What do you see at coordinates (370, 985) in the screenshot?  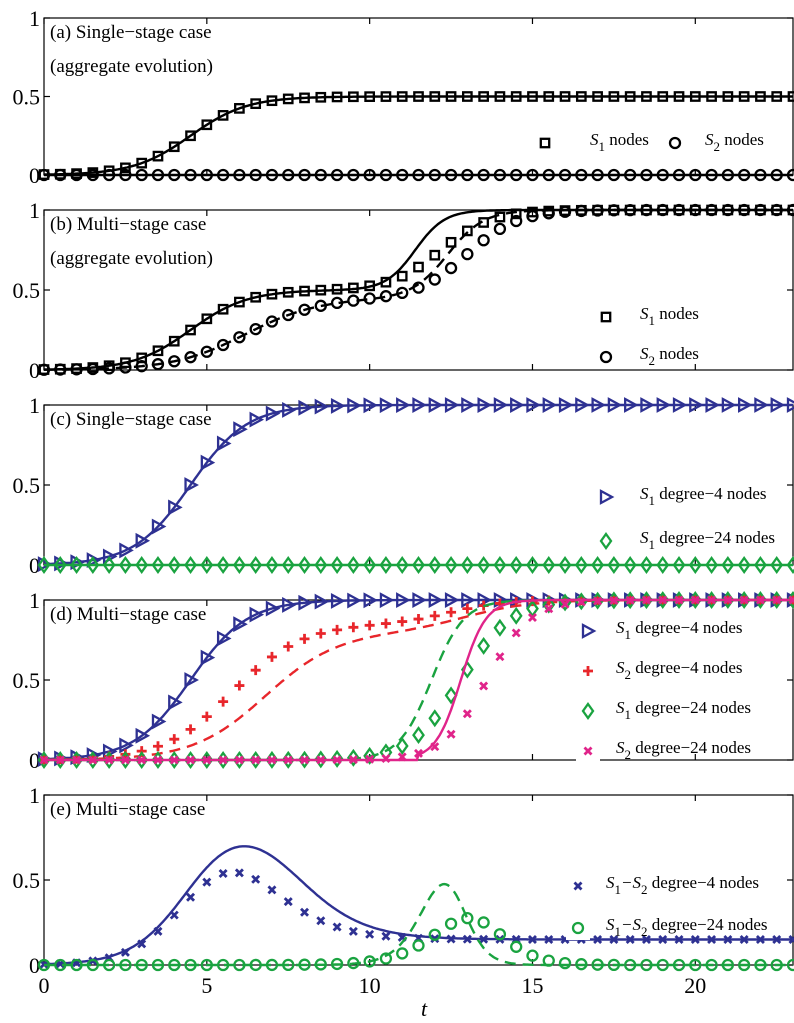 I see `x-tick-label: 10` at bounding box center [370, 985].